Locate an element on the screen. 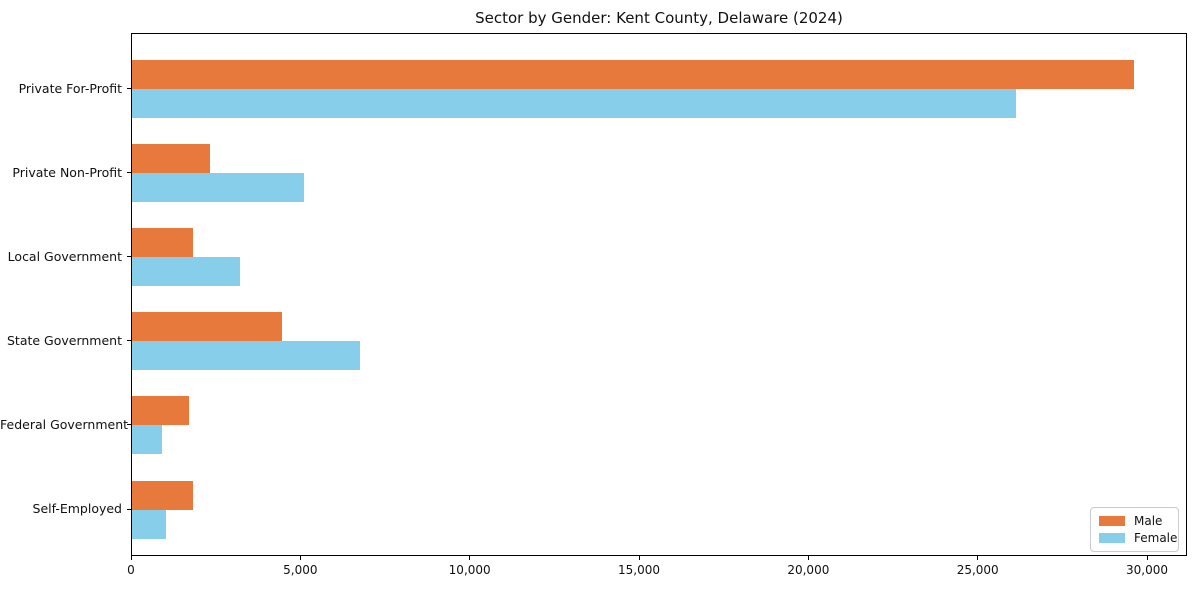 This screenshot has height=600, width=1200. x-tick-label: 30,000 is located at coordinates (1147, 570).